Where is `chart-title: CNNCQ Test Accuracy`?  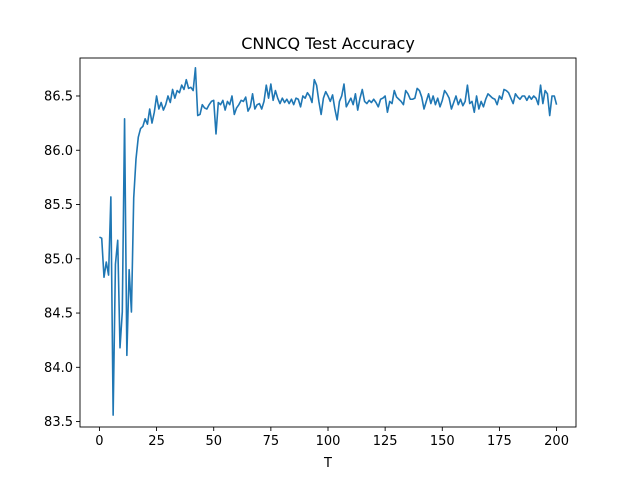 chart-title: CNNCQ Test Accuracy is located at coordinates (328, 43).